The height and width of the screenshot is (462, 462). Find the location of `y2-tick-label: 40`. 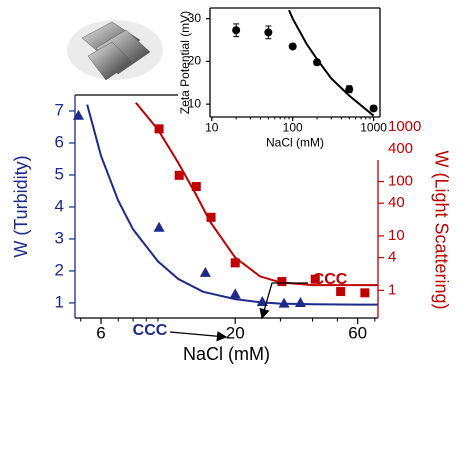

y2-tick-label: 40 is located at coordinates (396, 202).